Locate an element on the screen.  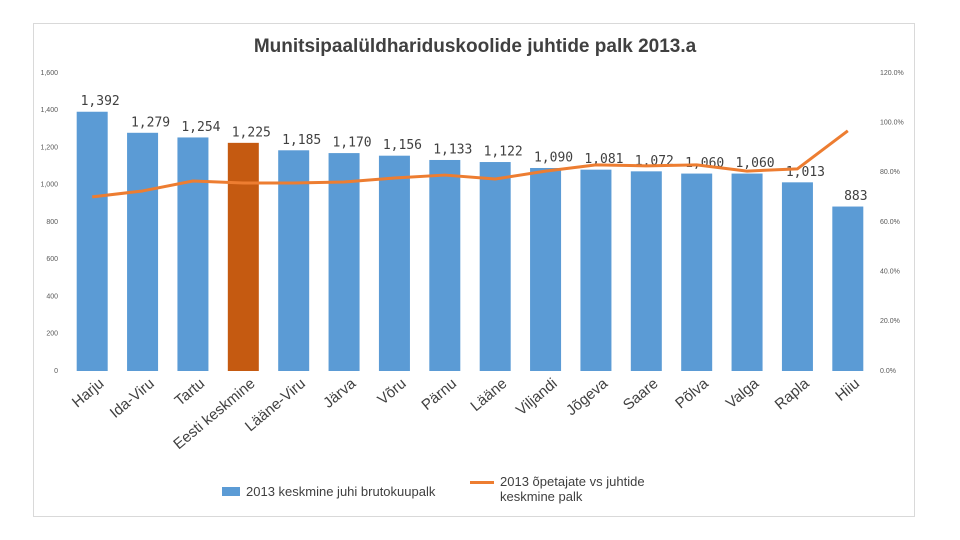
data-label: 1,170 is located at coordinates (351, 143).